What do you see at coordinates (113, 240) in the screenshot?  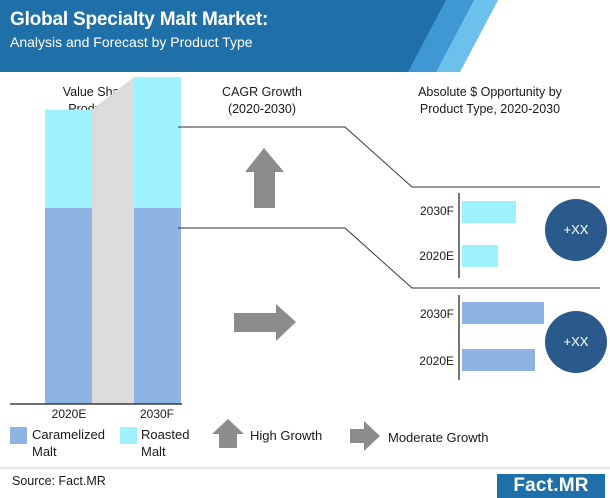 I see `share-connector-band` at bounding box center [113, 240].